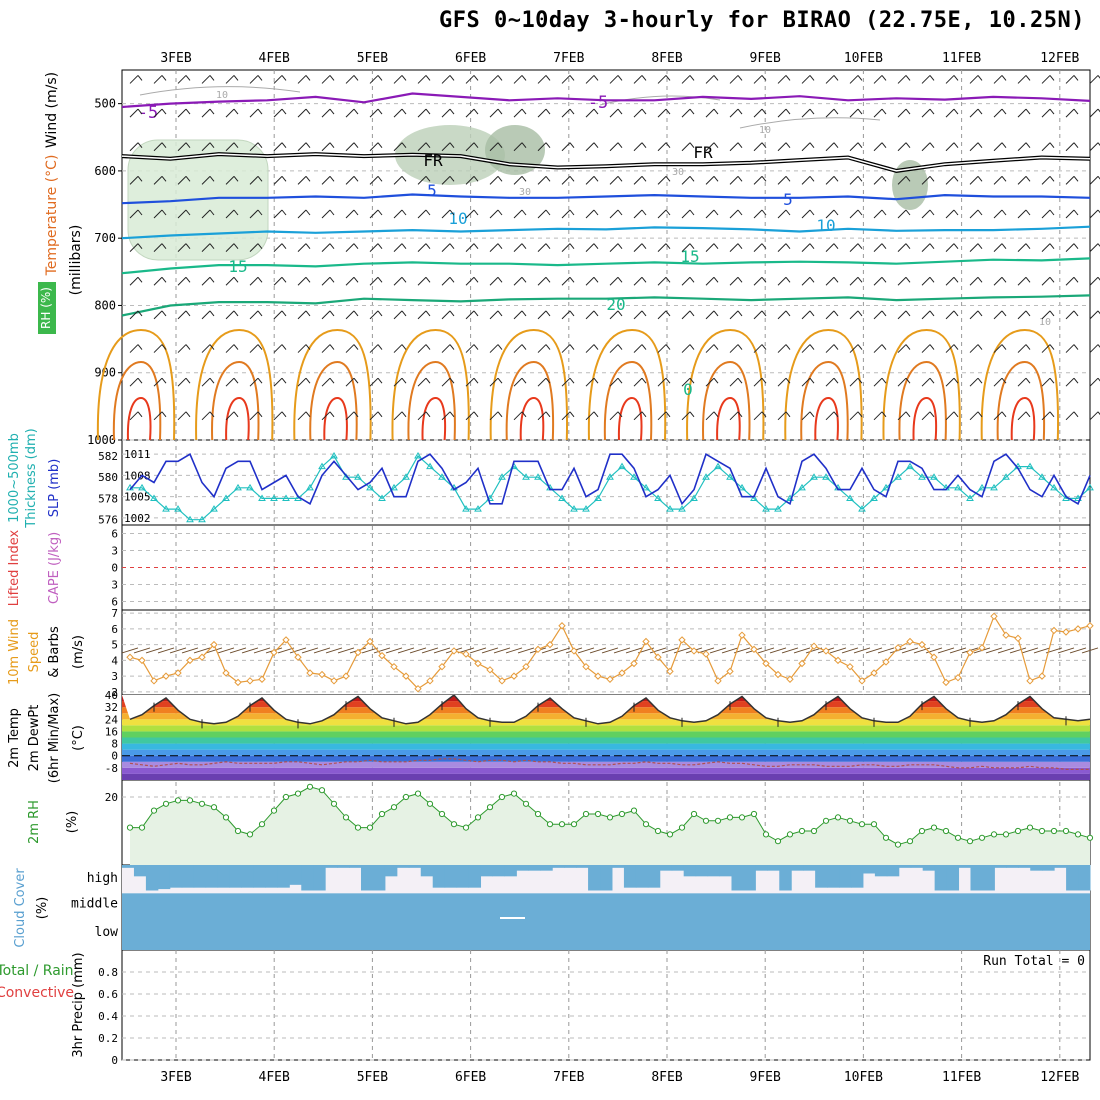  Describe the element at coordinates (54, 568) in the screenshot. I see `label-cape: CAPE (J/kg)` at that location.